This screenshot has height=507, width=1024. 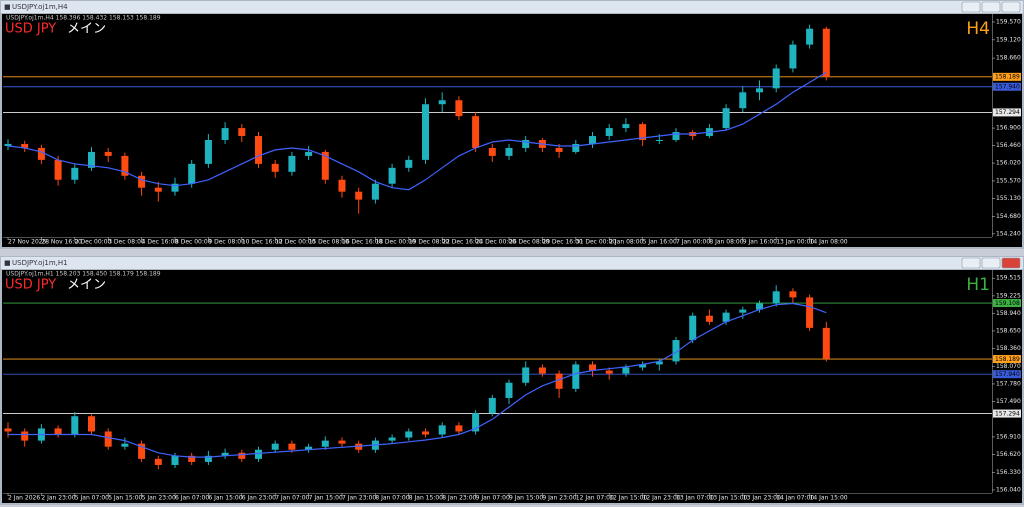 What do you see at coordinates (496, 242) in the screenshot?
I see `x-tick-label: 24 Dec 00:00` at bounding box center [496, 242].